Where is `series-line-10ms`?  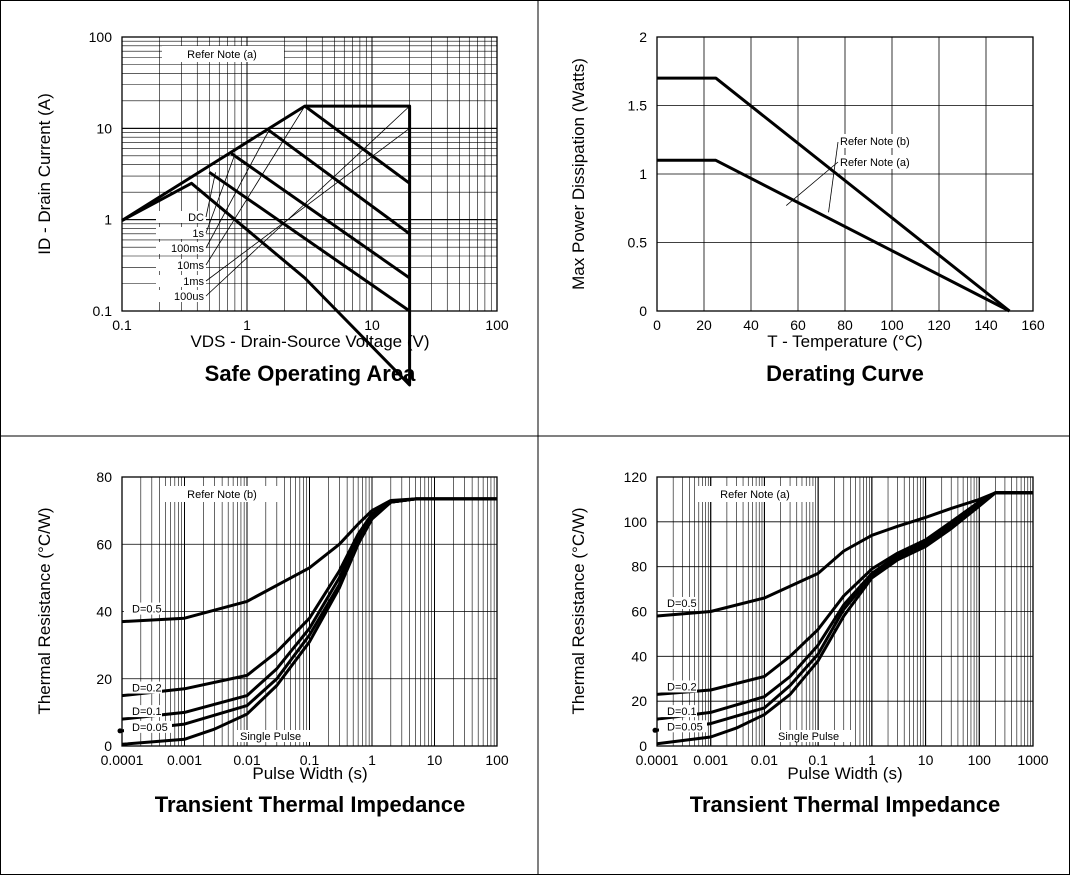
series-line-10ms is located at coordinates (339, 182).